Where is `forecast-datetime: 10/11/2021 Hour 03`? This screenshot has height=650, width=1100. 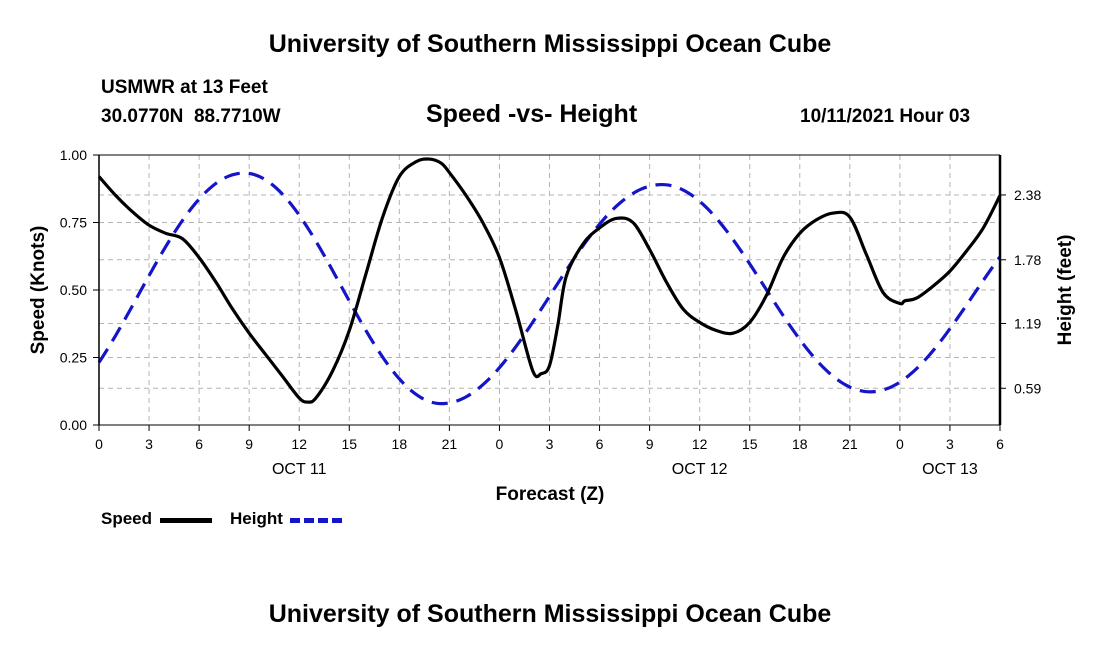 forecast-datetime: 10/11/2021 Hour 03 is located at coordinates (885, 116).